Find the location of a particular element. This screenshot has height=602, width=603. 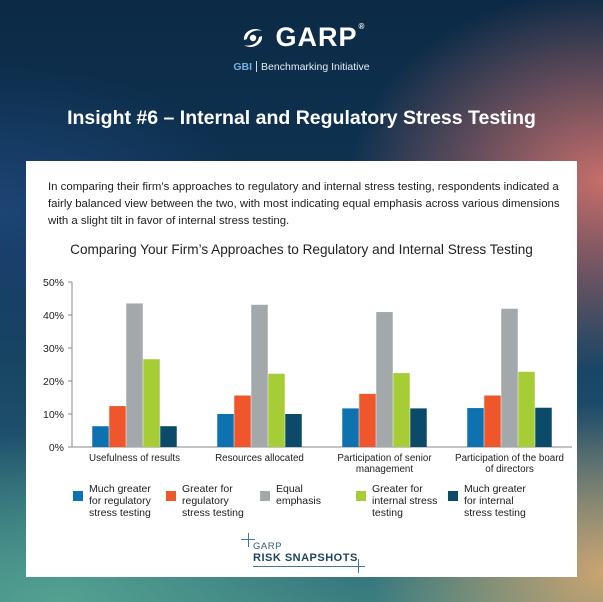

legend-item: Greater for regulatory stress testing is located at coordinates (205, 501).